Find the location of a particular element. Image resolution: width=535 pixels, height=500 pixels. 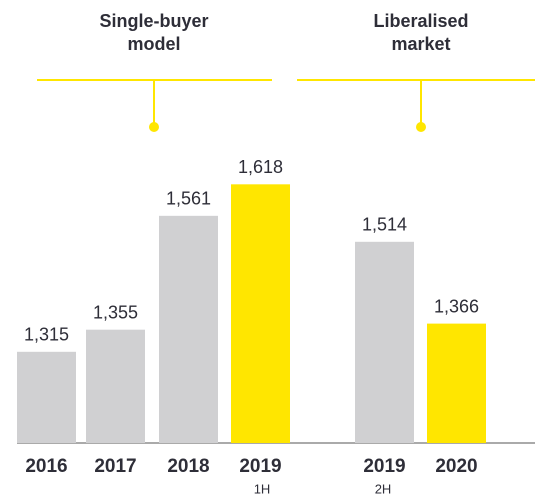

x-tick-label: 2020 is located at coordinates (456, 466).